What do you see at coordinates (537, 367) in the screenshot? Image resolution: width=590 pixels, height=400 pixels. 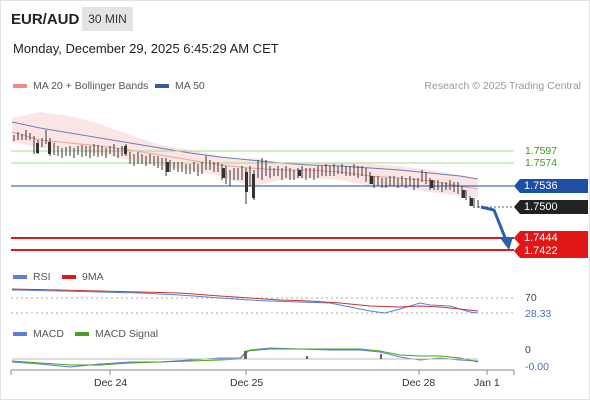 I see `macd-value: -0.00` at bounding box center [537, 367].